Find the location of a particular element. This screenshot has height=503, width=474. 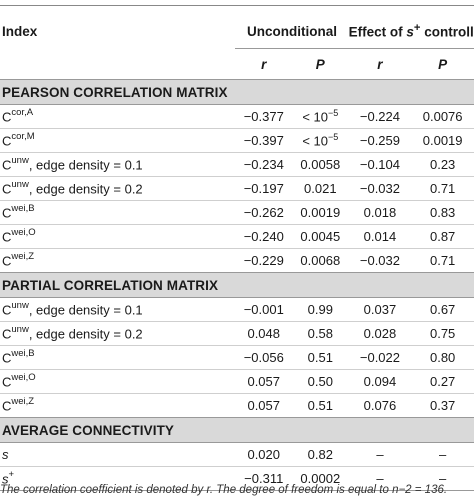

p-controlled: 0.27 is located at coordinates (442, 381).